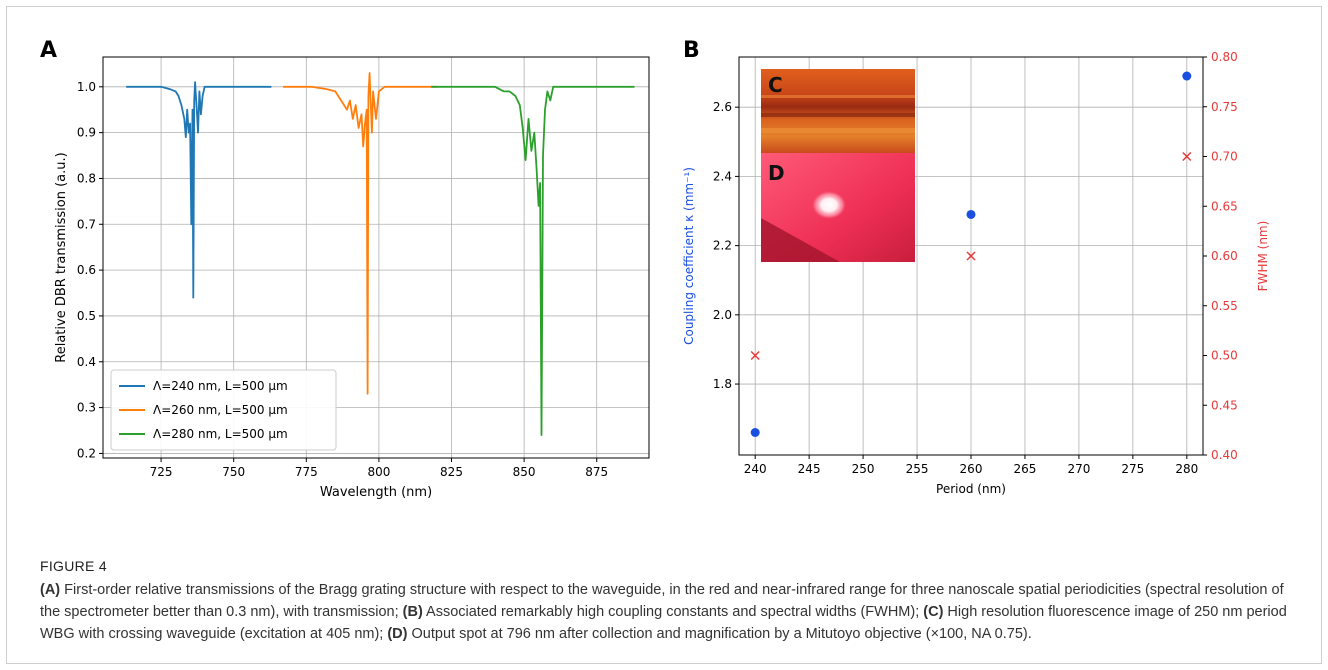 This screenshot has width=1328, height=670. Describe the element at coordinates (971, 469) in the screenshot. I see `b-xtick-label-4: 260` at that location.